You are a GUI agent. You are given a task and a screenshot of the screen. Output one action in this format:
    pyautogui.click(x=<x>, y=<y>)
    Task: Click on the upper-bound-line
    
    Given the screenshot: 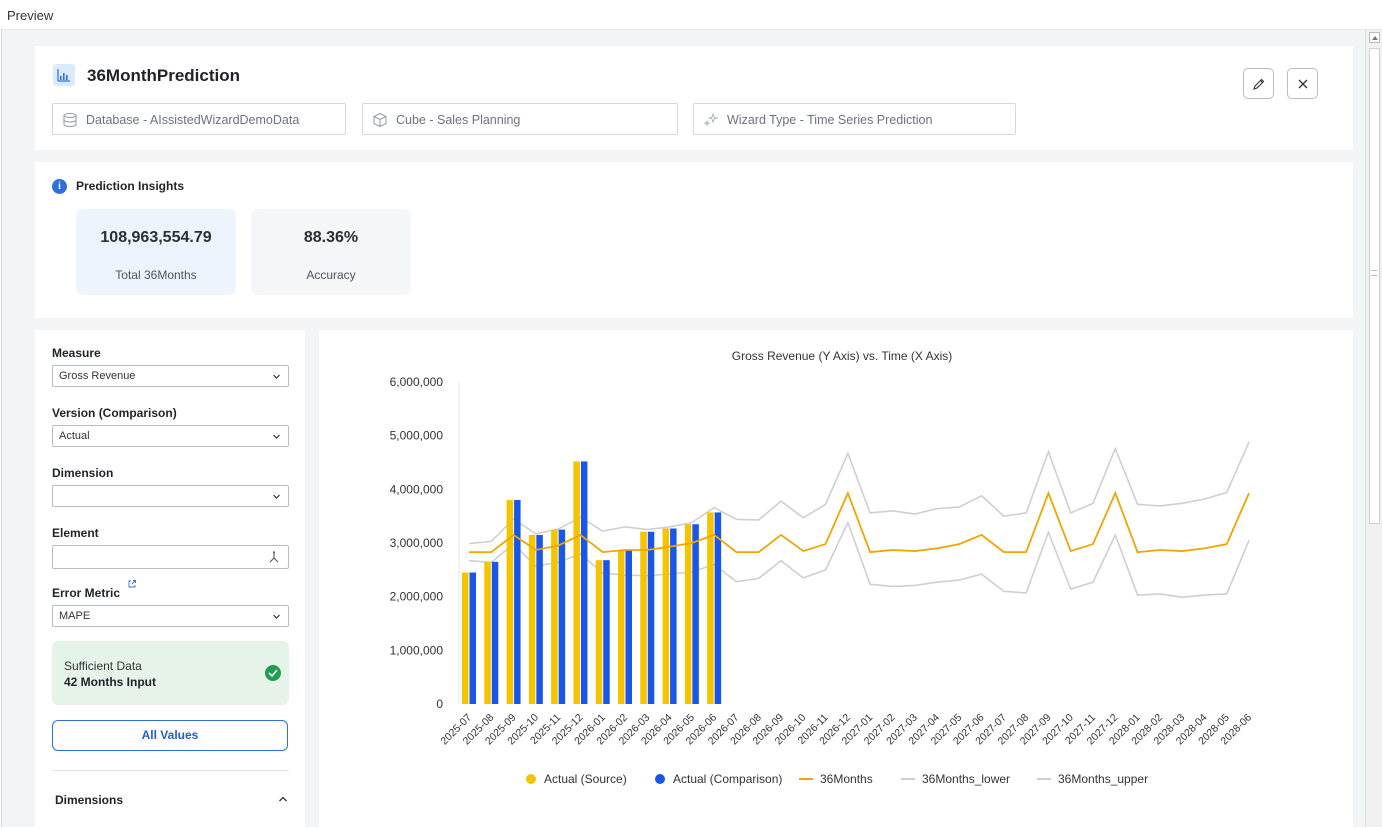 What is the action you would take?
    pyautogui.click(x=859, y=493)
    